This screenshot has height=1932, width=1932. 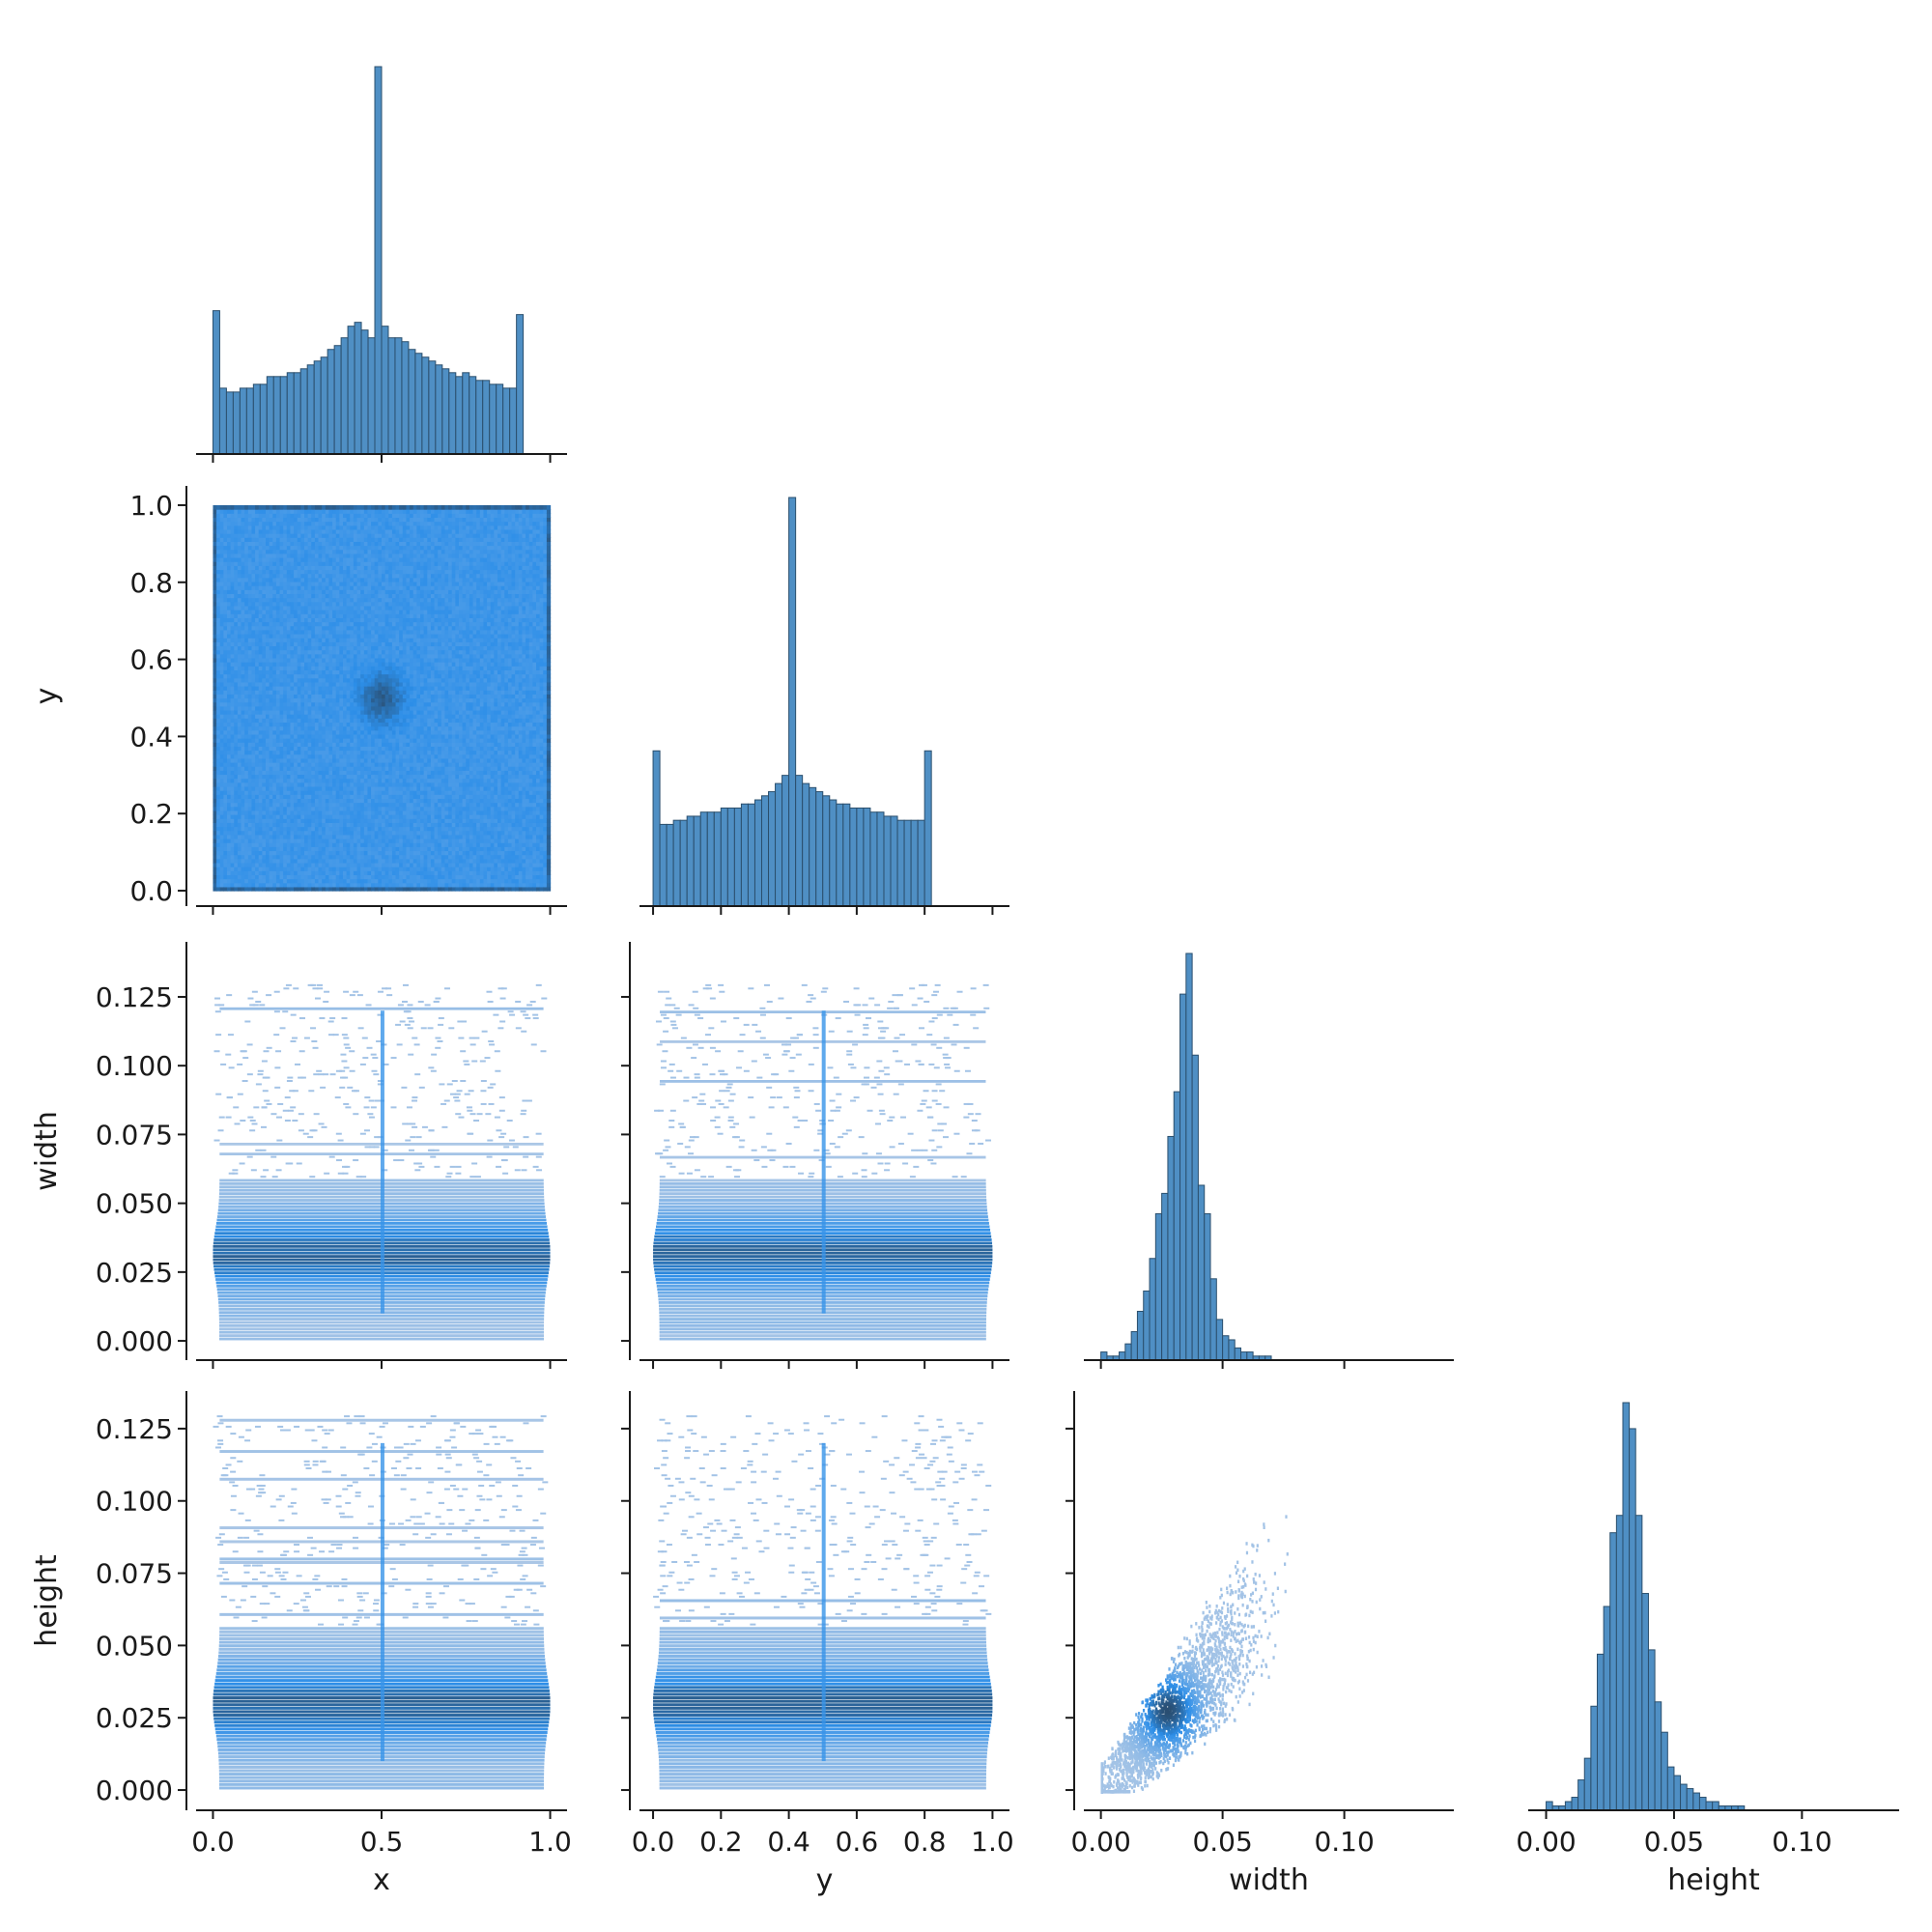 I want to click on y-tick-label: 0.000, so click(x=134, y=1341).